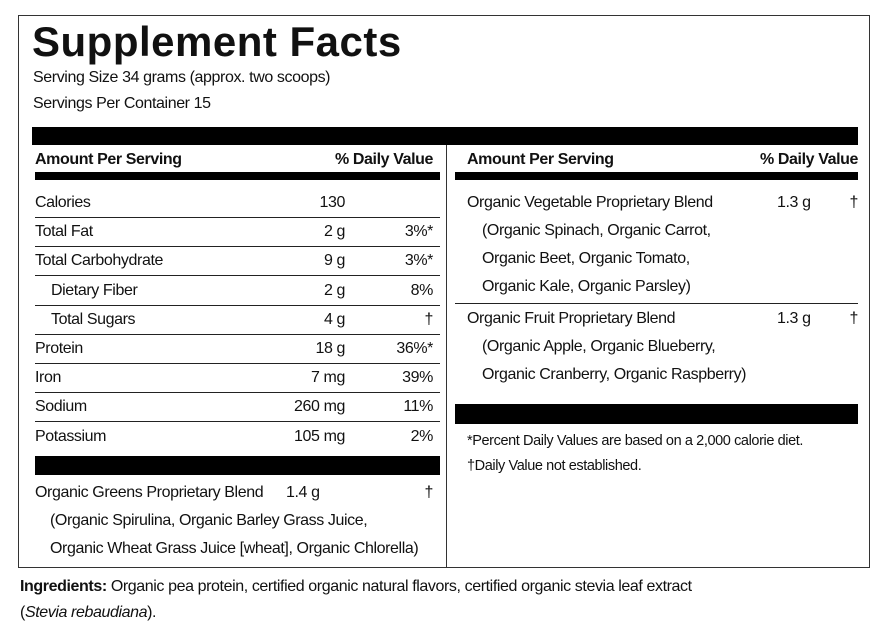  Describe the element at coordinates (586, 286) in the screenshot. I see `blend-ingredients: Organic Kale, Organic Parsley)` at that location.